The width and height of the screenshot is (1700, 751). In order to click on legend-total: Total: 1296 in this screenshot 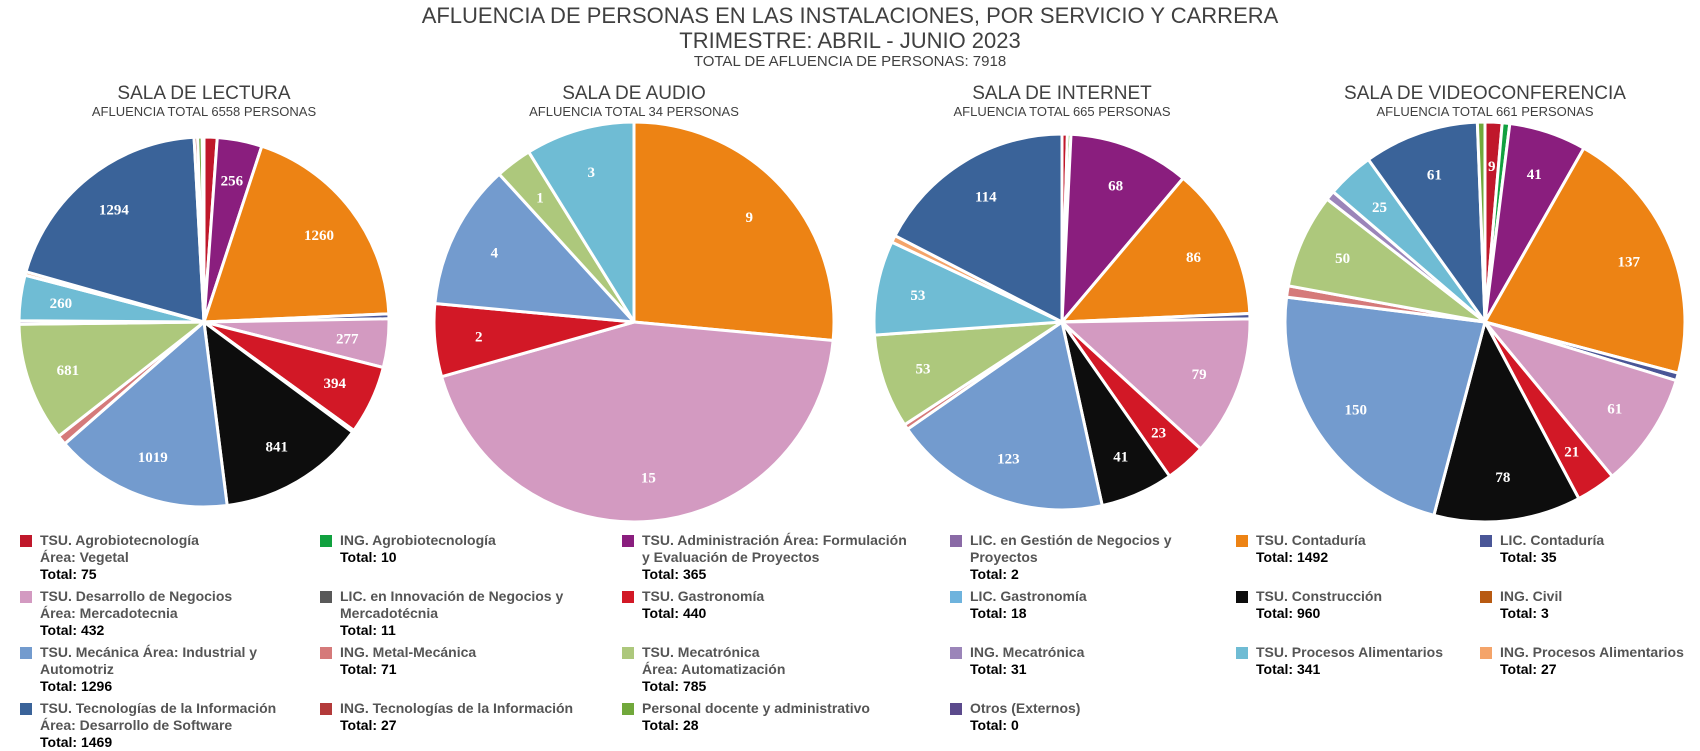, I will do `click(76, 686)`.